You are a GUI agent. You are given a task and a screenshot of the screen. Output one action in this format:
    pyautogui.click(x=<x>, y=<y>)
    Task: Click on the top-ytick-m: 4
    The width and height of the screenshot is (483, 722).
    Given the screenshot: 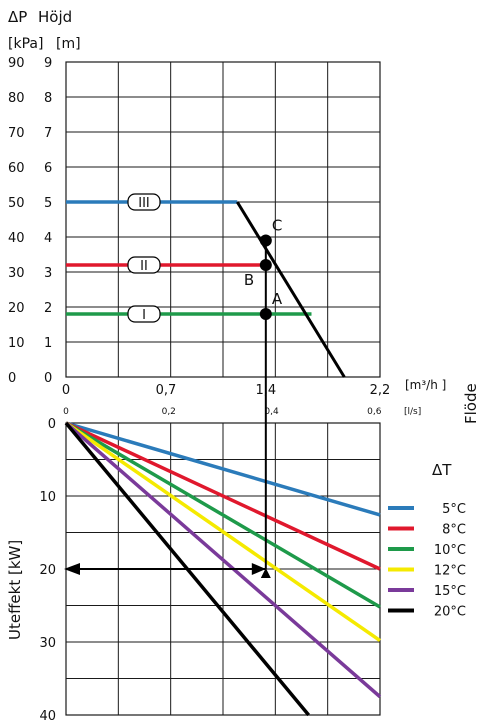 What is the action you would take?
    pyautogui.click(x=48, y=238)
    